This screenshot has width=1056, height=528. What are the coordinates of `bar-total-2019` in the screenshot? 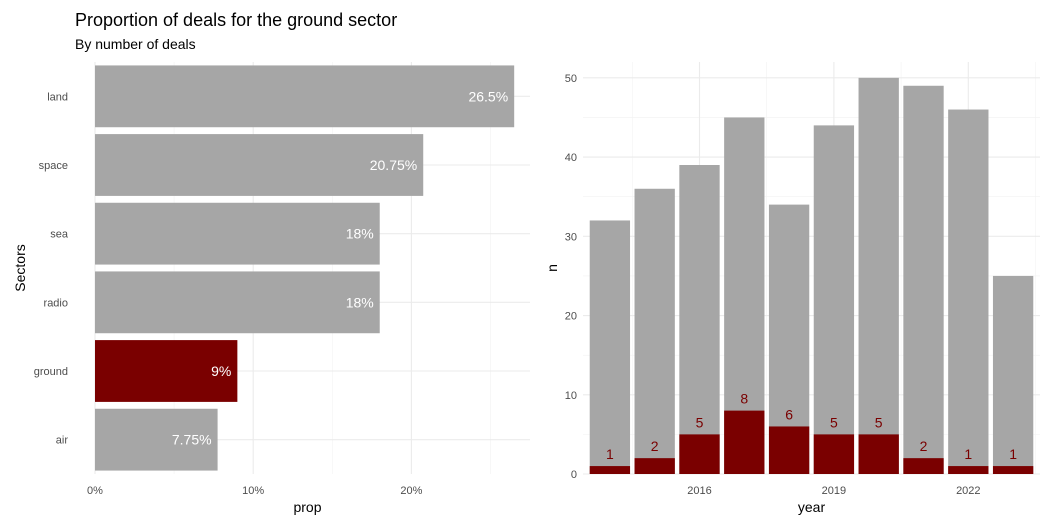 It's located at (834, 299).